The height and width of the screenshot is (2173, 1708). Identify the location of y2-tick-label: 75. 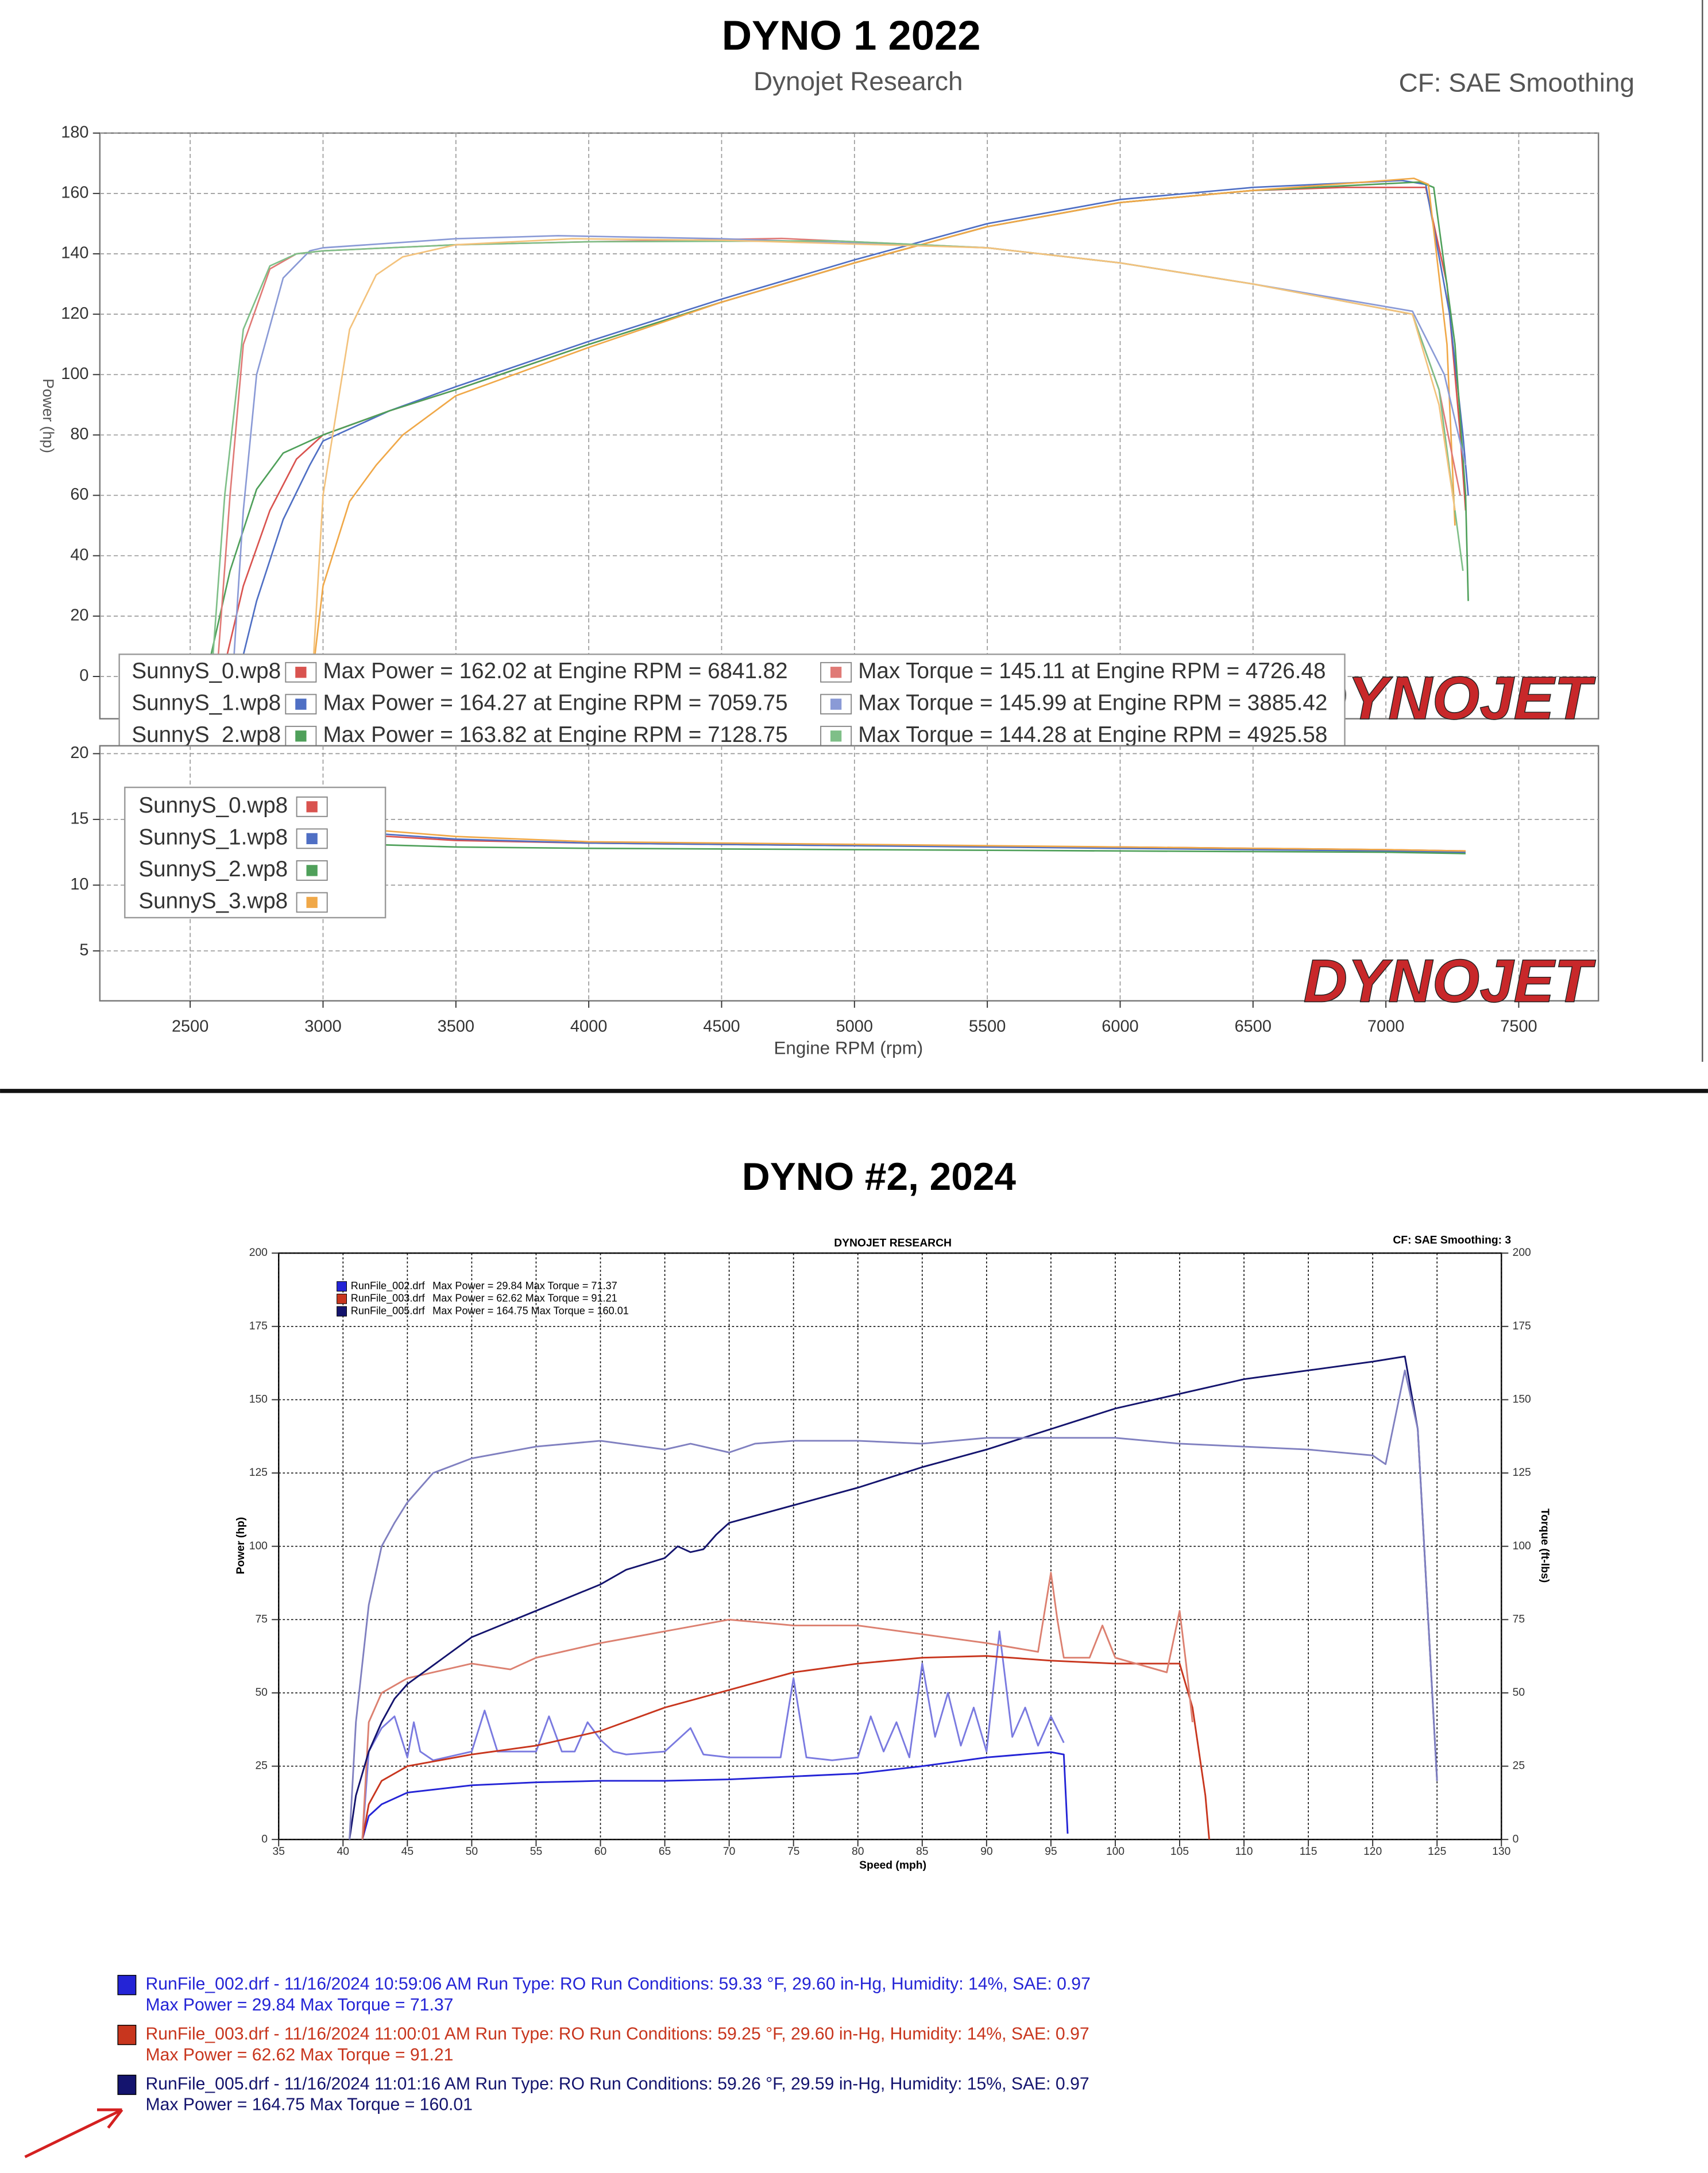
(1519, 1619).